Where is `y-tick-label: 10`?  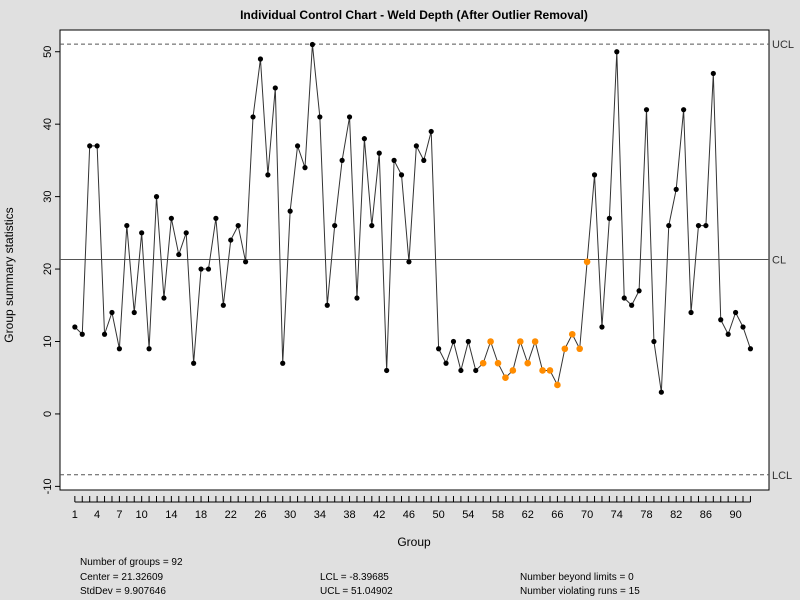
y-tick-label: 10 is located at coordinates (48, 341).